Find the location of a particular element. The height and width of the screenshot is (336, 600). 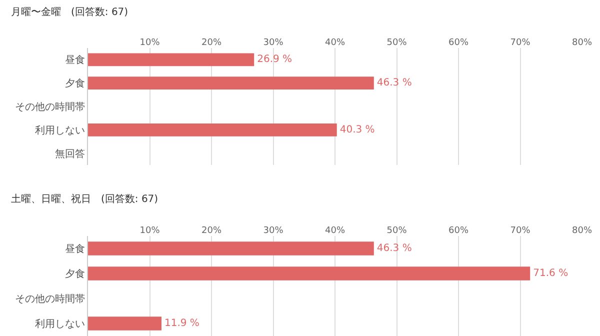

chart-title: 土曜、日曜、祝日 (回答数: 67) is located at coordinates (84, 199).